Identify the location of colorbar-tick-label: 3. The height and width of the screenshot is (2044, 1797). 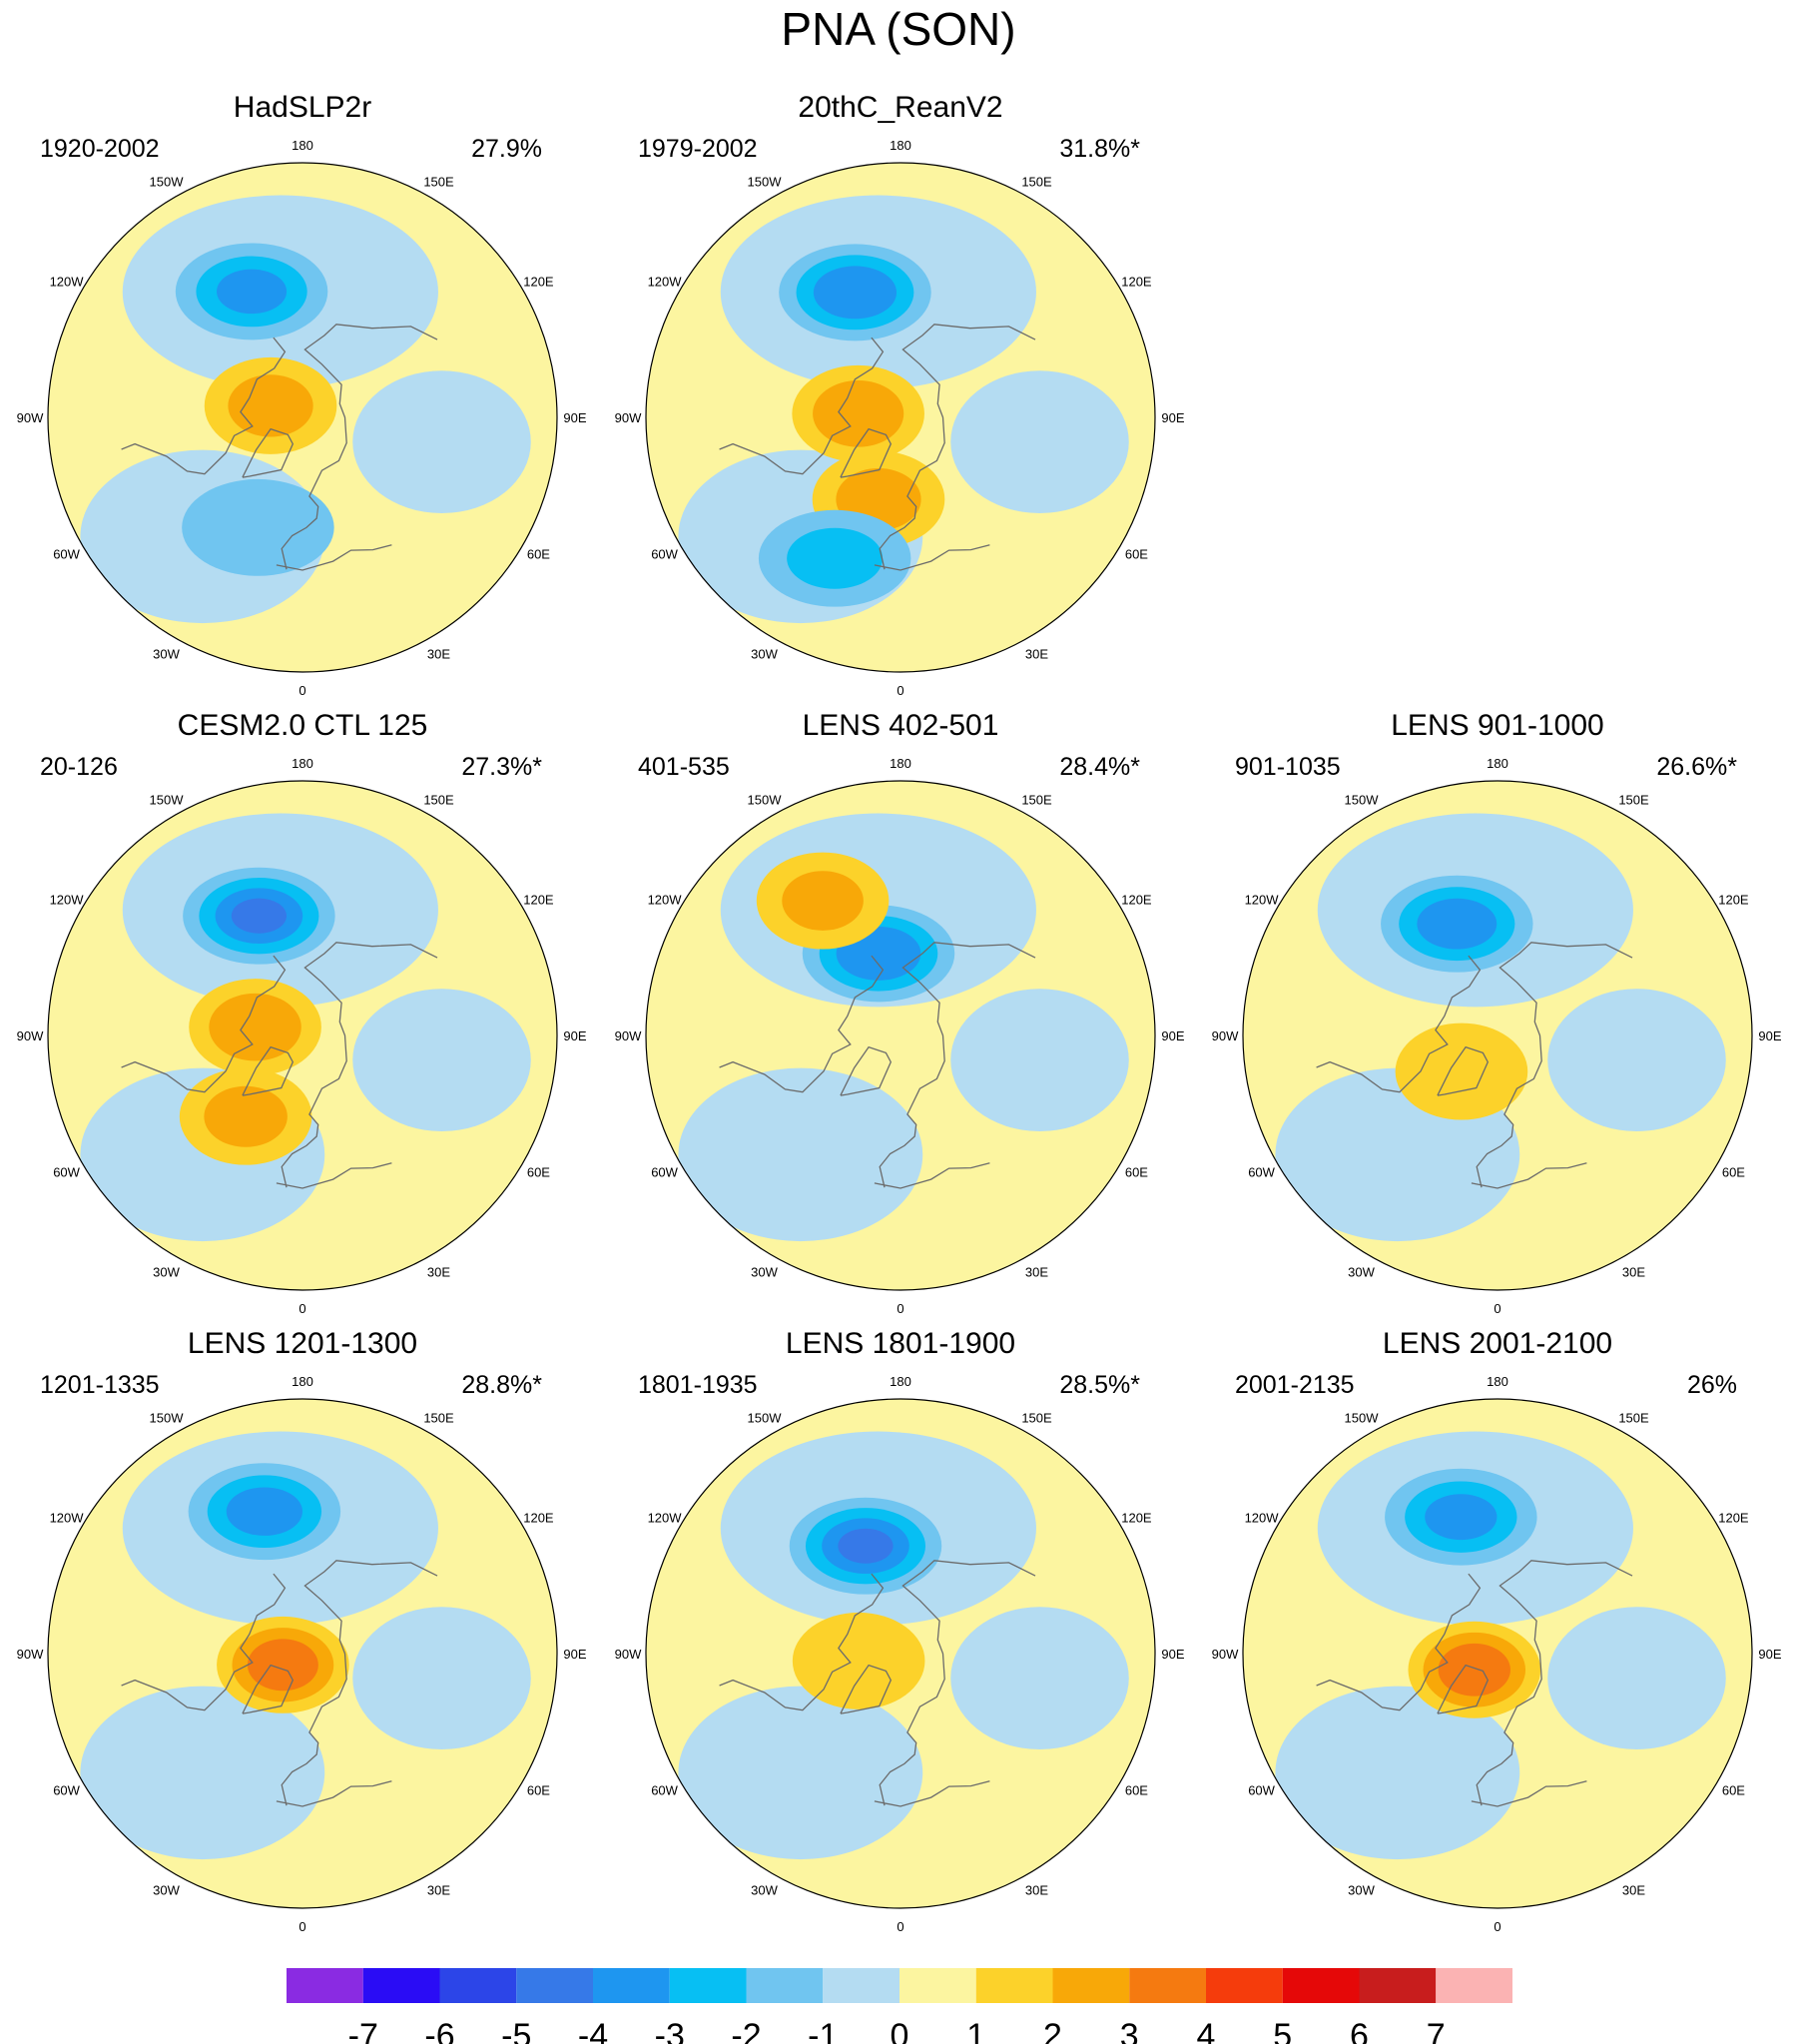
(1129, 2030).